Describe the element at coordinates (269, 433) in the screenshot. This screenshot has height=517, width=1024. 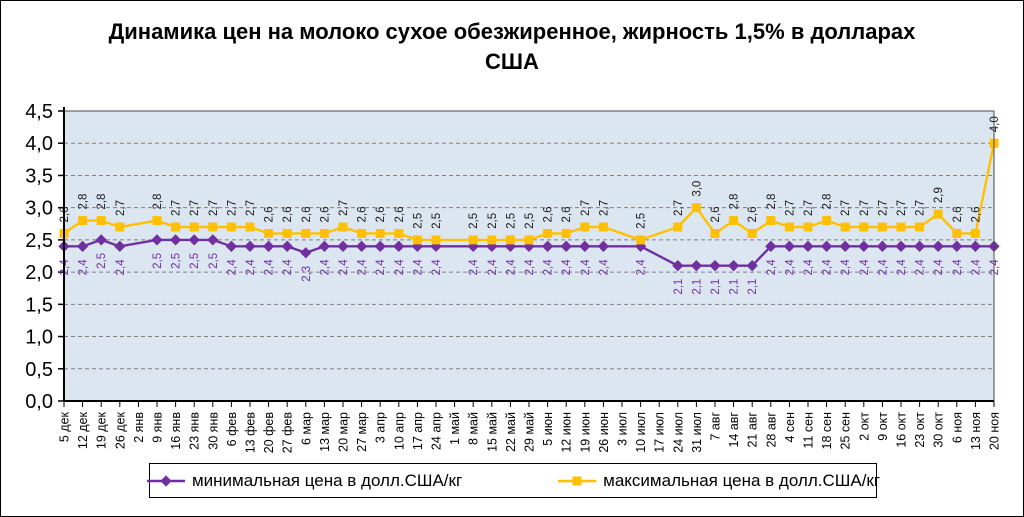
I see `x-tick-label: 20 фев` at that location.